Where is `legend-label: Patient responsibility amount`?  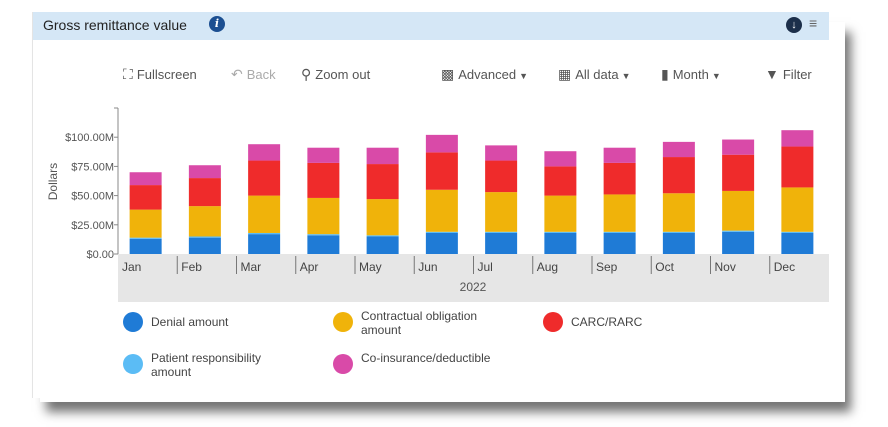
legend-label: Patient responsibility amount is located at coordinates (206, 365).